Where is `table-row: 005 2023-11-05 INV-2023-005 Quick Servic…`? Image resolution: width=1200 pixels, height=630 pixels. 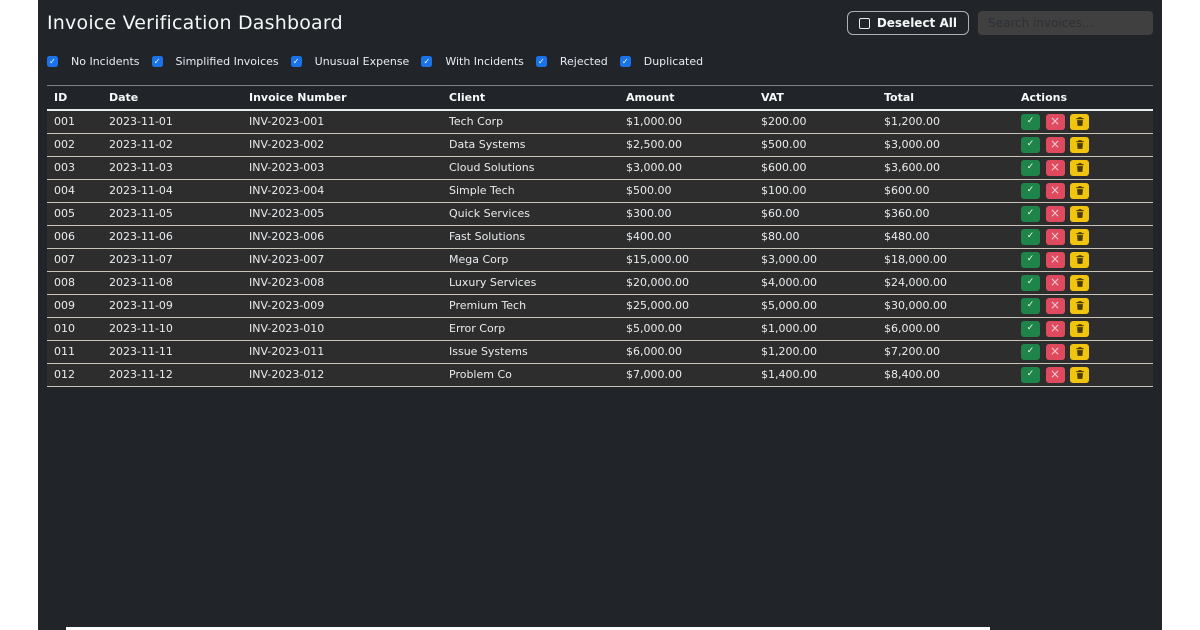
table-row: 005 2023-11-05 INV-2023-005 Quick Servic… is located at coordinates (600, 214).